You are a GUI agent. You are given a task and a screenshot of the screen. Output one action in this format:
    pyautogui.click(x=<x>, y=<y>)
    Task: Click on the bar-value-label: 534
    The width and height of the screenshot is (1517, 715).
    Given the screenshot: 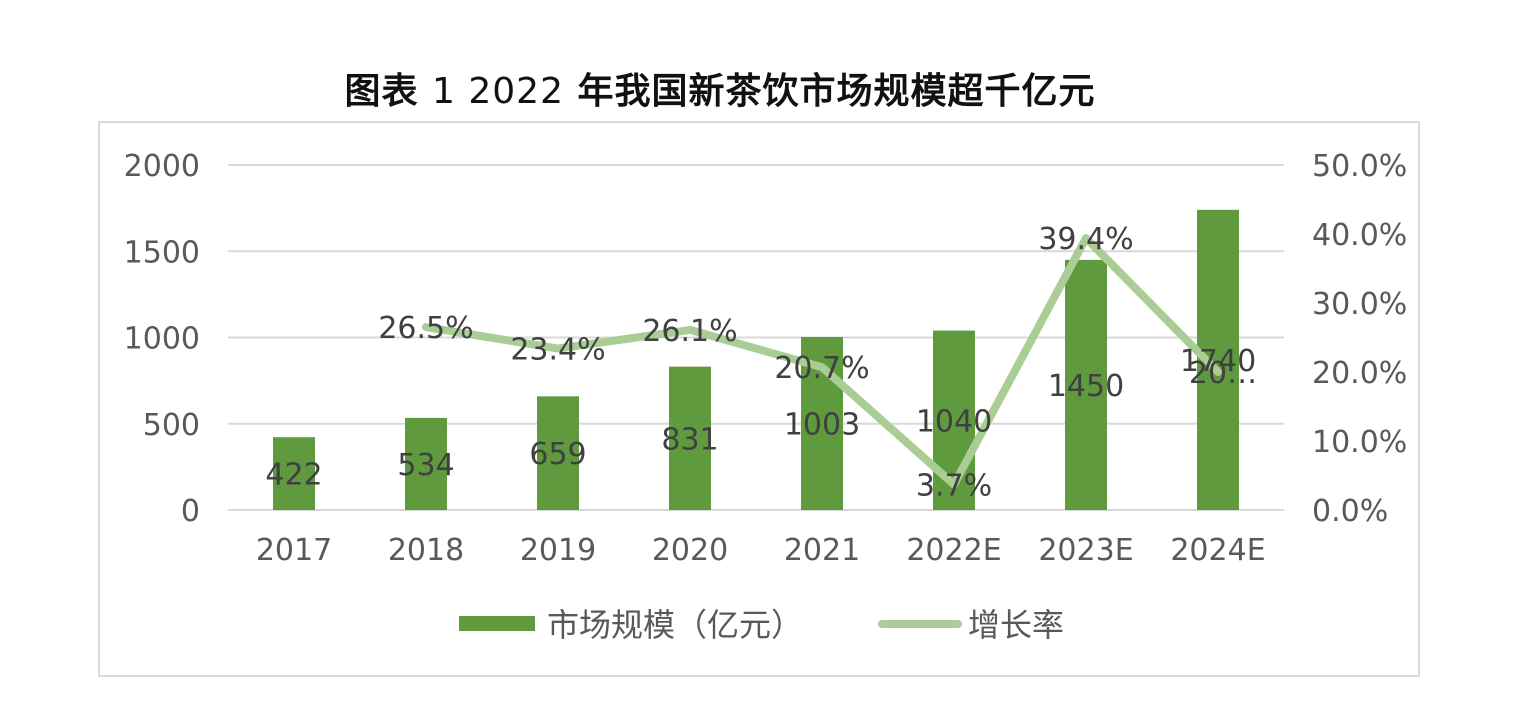 What is the action you would take?
    pyautogui.click(x=425, y=465)
    